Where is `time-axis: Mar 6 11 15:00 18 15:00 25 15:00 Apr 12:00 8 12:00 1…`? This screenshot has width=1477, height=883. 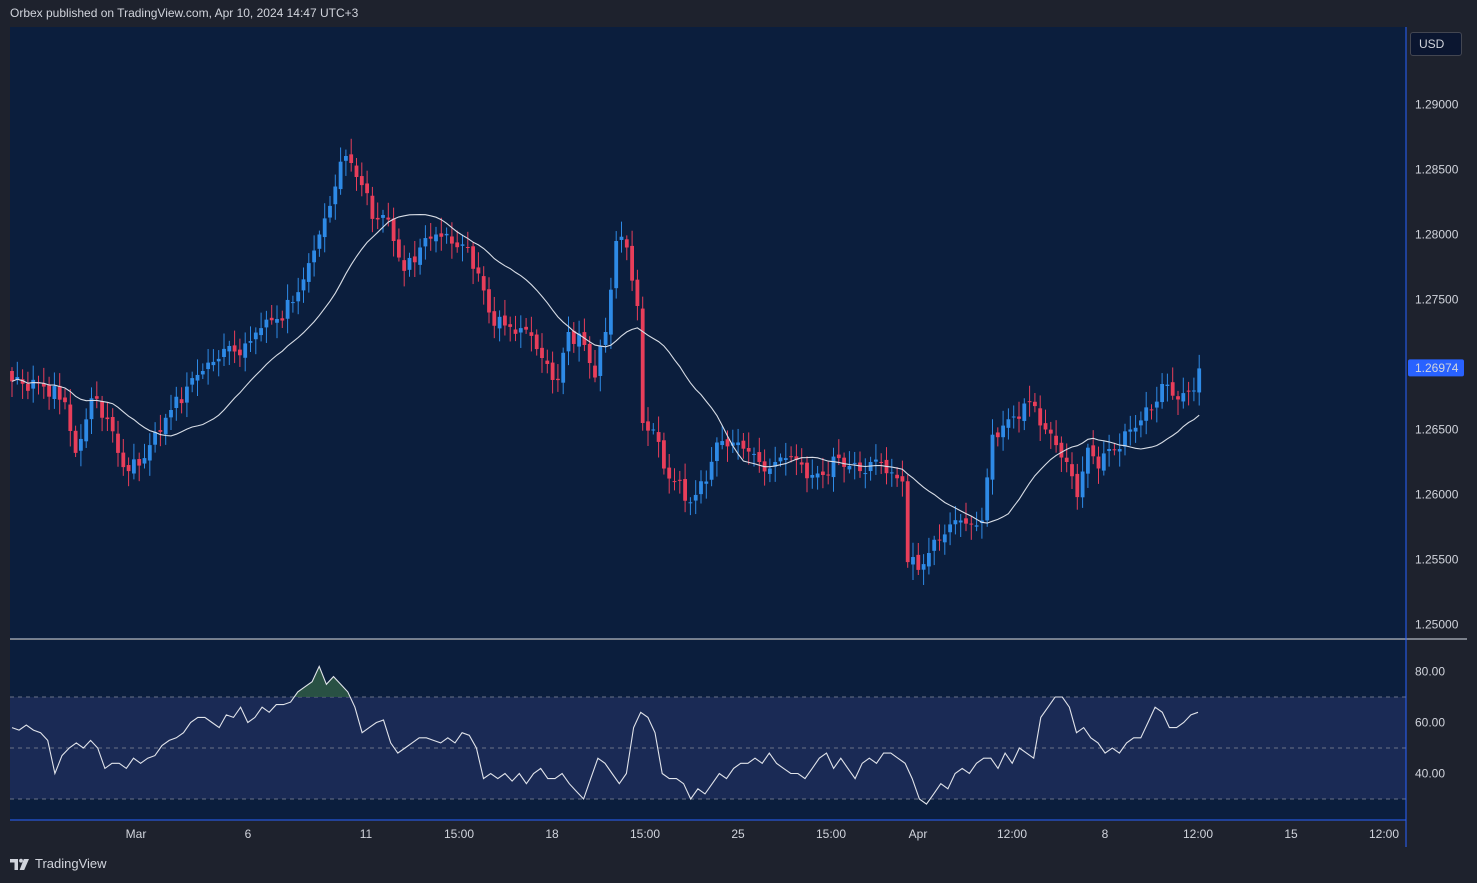
time-axis: Mar 6 11 15:00 18 15:00 25 15:00 Apr 12:00 8 12:00 1… is located at coordinates (763, 834).